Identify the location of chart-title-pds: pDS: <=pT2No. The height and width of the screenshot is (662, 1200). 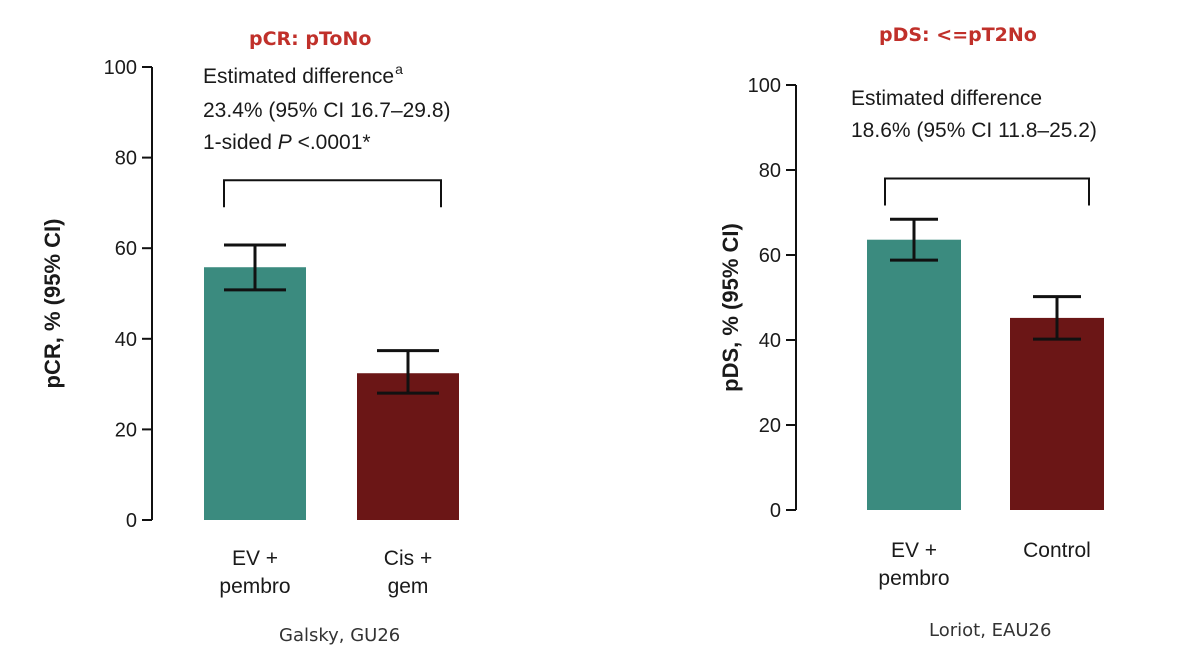
(958, 35).